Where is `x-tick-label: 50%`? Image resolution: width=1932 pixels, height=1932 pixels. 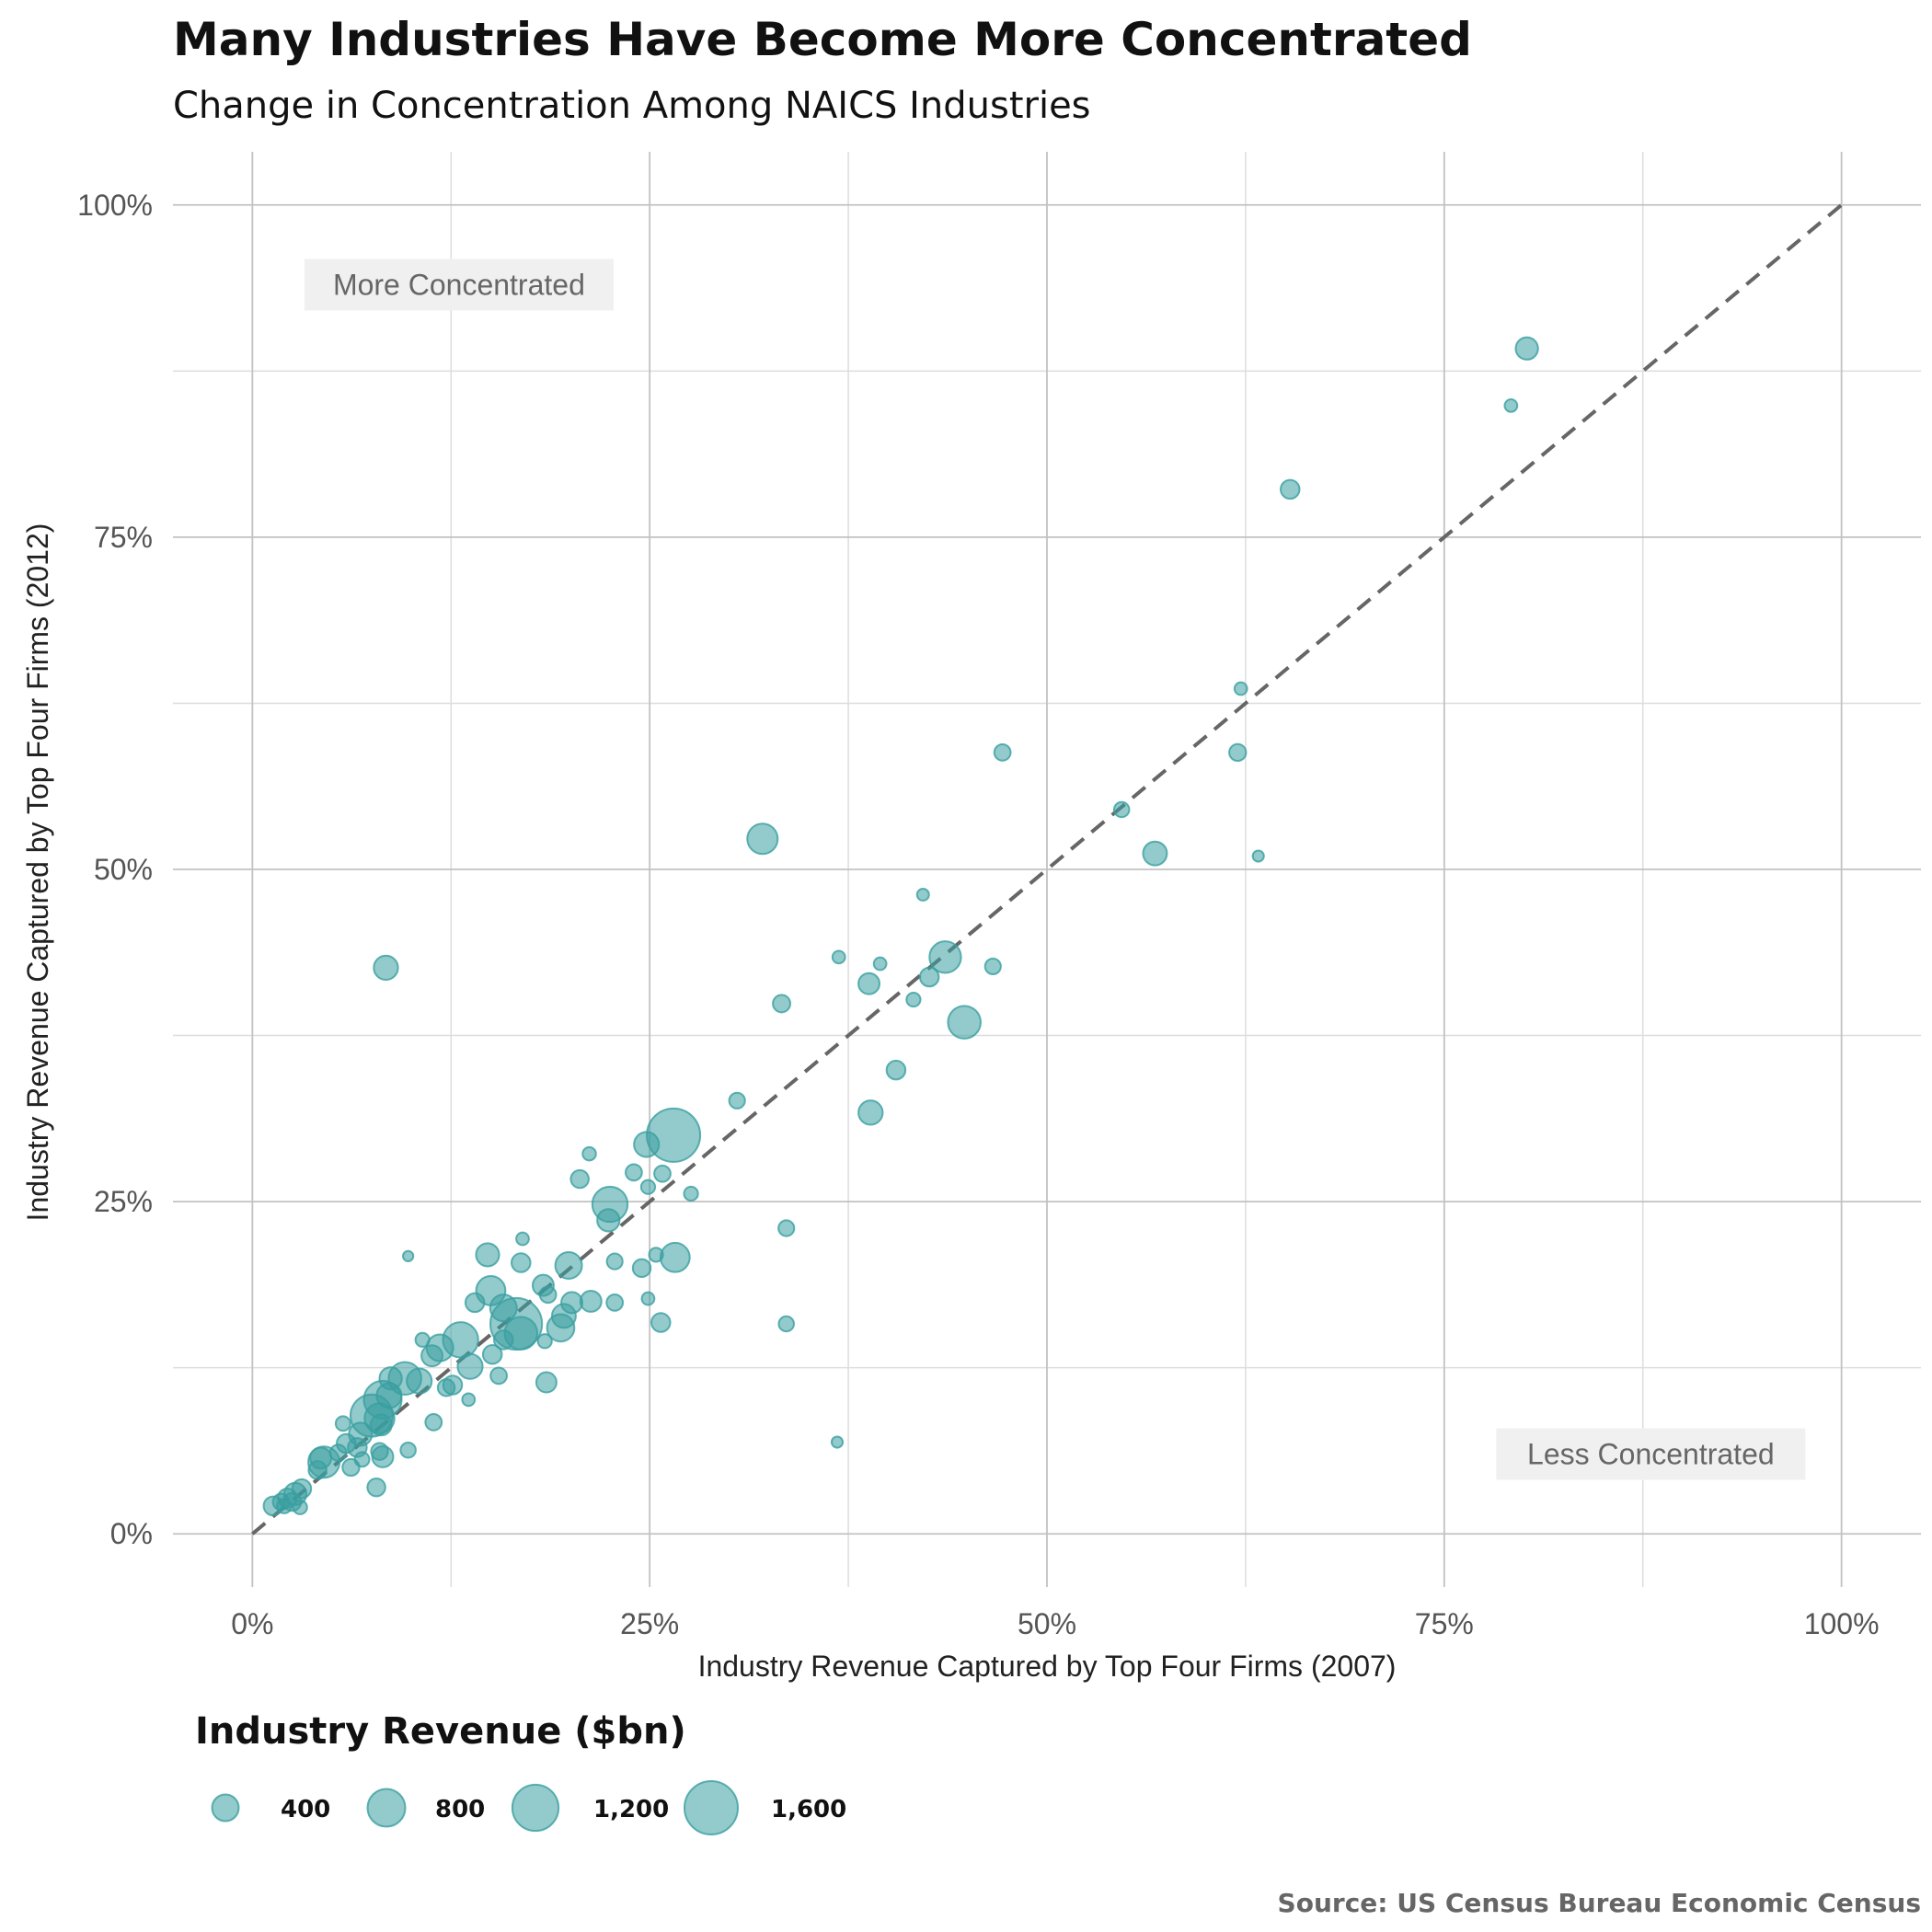 x-tick-label: 50% is located at coordinates (1047, 1623).